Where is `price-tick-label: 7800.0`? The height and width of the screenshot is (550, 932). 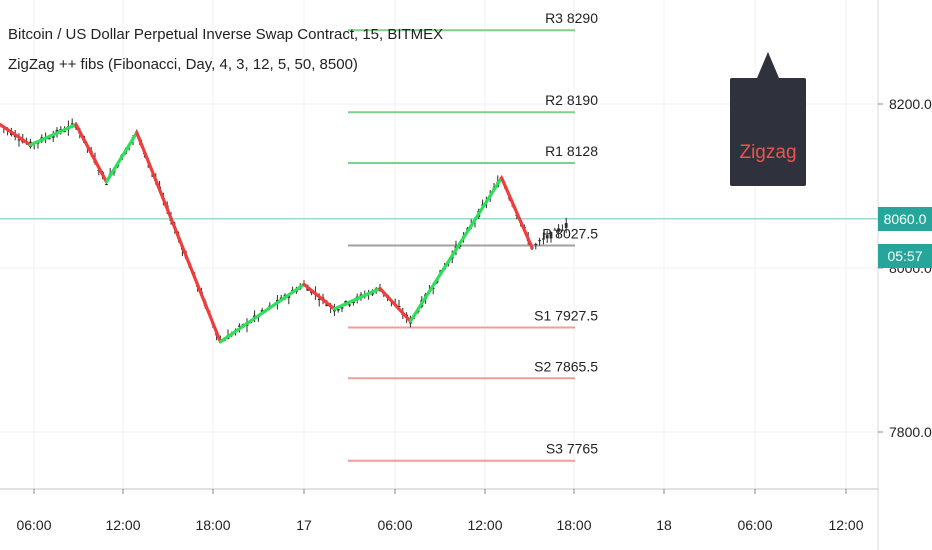 price-tick-label: 7800.0 is located at coordinates (910, 432).